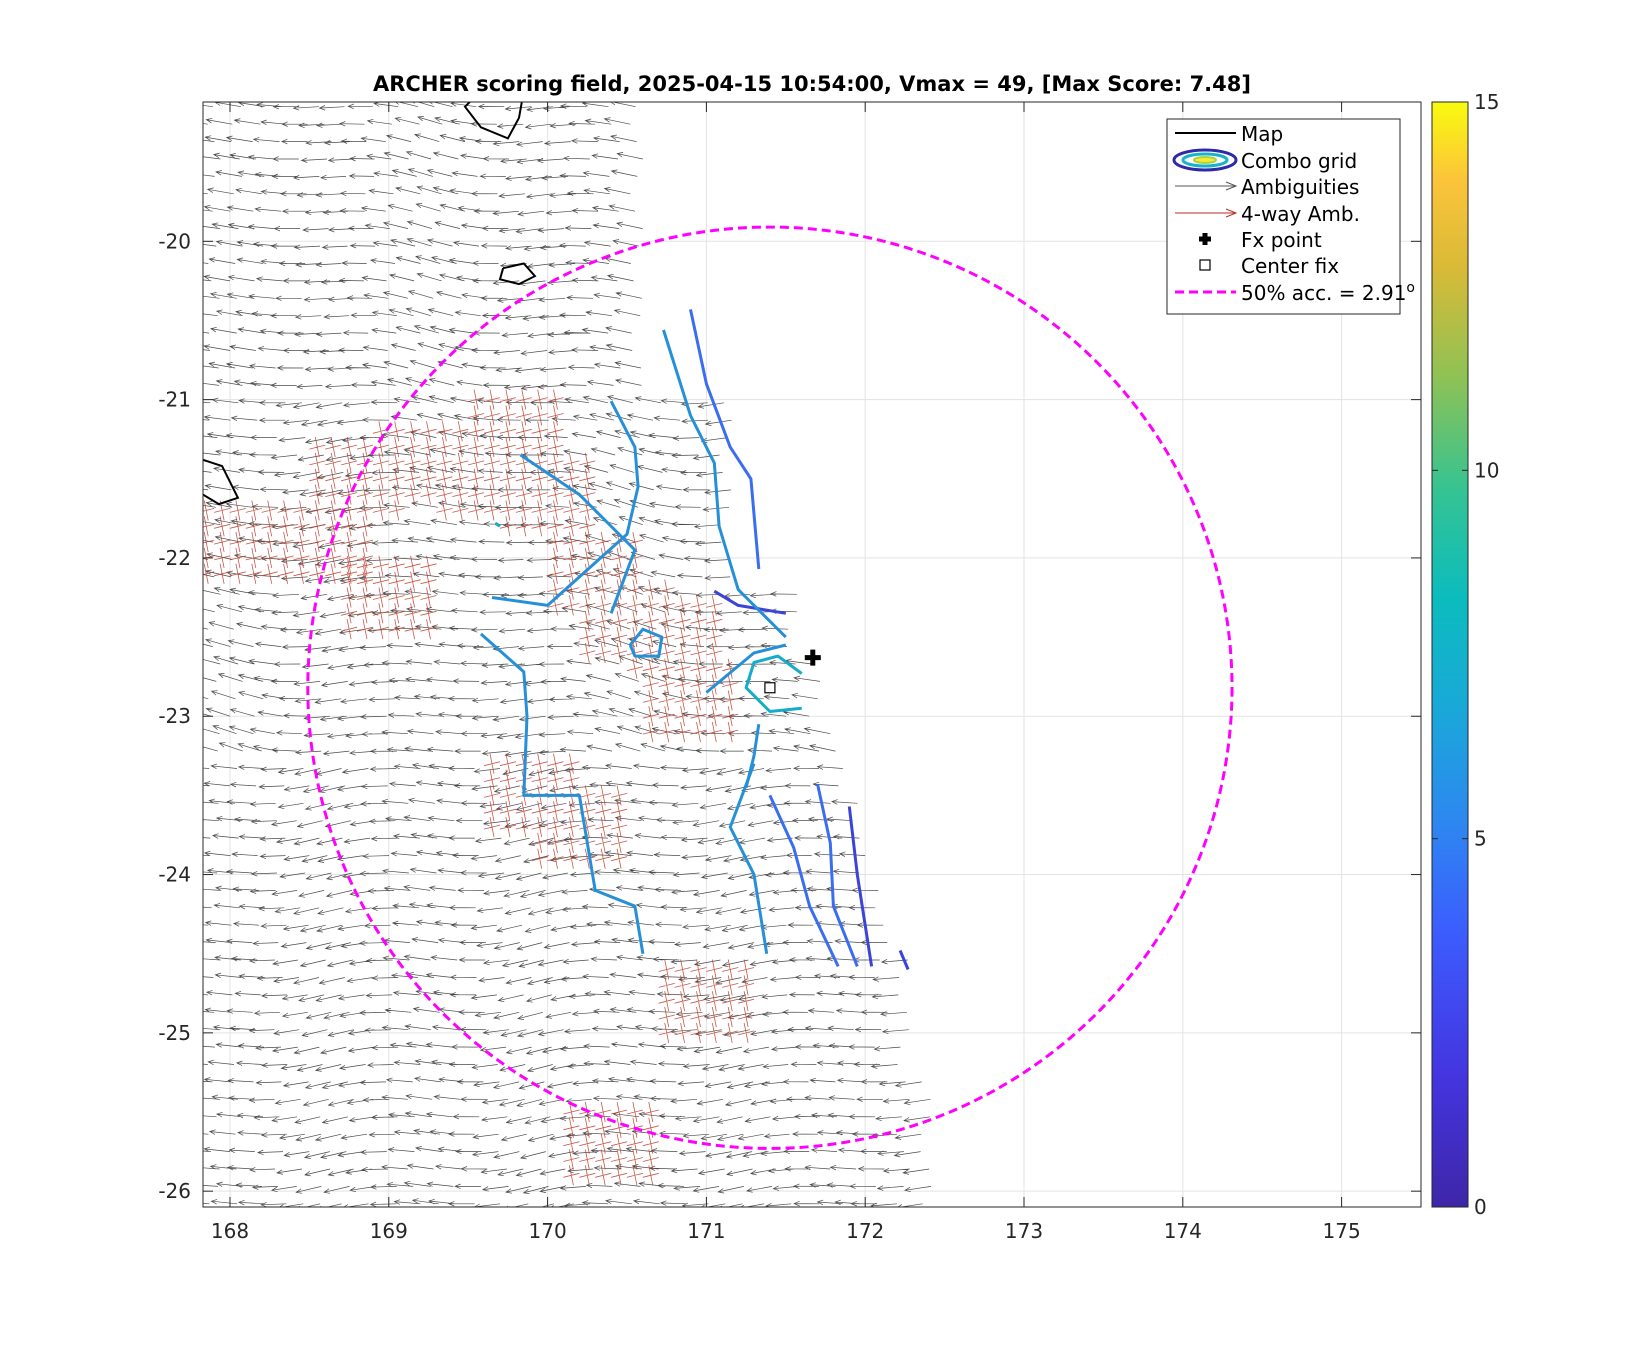 This screenshot has height=1350, width=1646. I want to click on x-tick-label: 168, so click(230, 1231).